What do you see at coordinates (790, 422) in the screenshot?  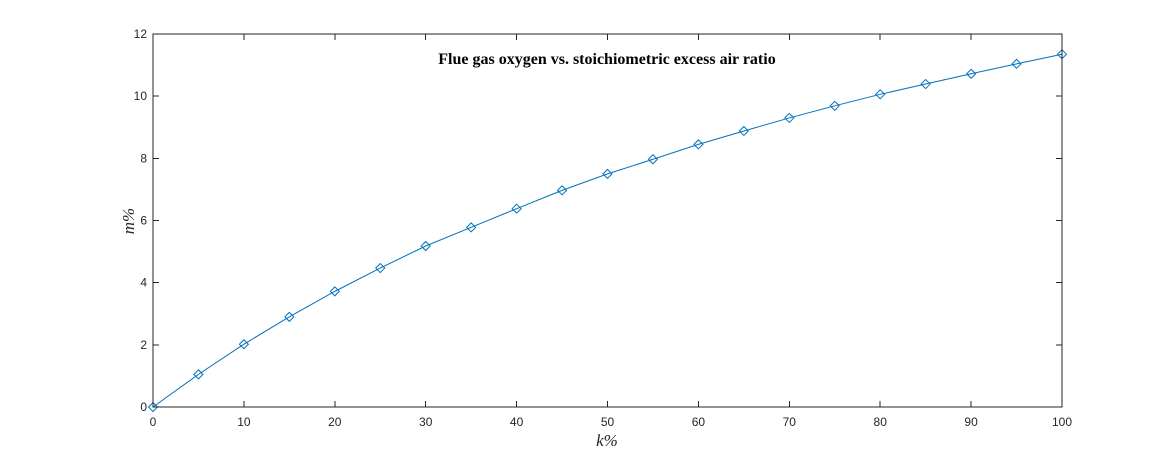 I see `x-tick-label: 70` at bounding box center [790, 422].